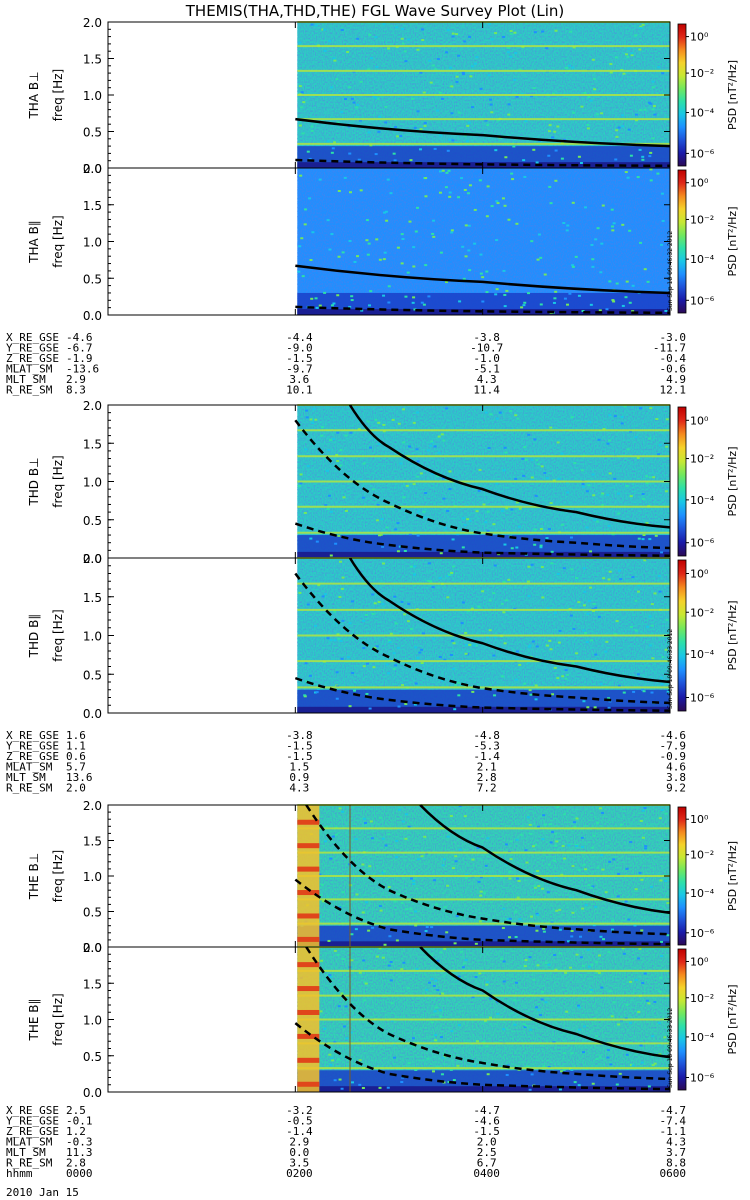 The height and width of the screenshot is (1200, 750). Describe the element at coordinates (92, 316) in the screenshot. I see `y-tick-label: 0.0` at that location.